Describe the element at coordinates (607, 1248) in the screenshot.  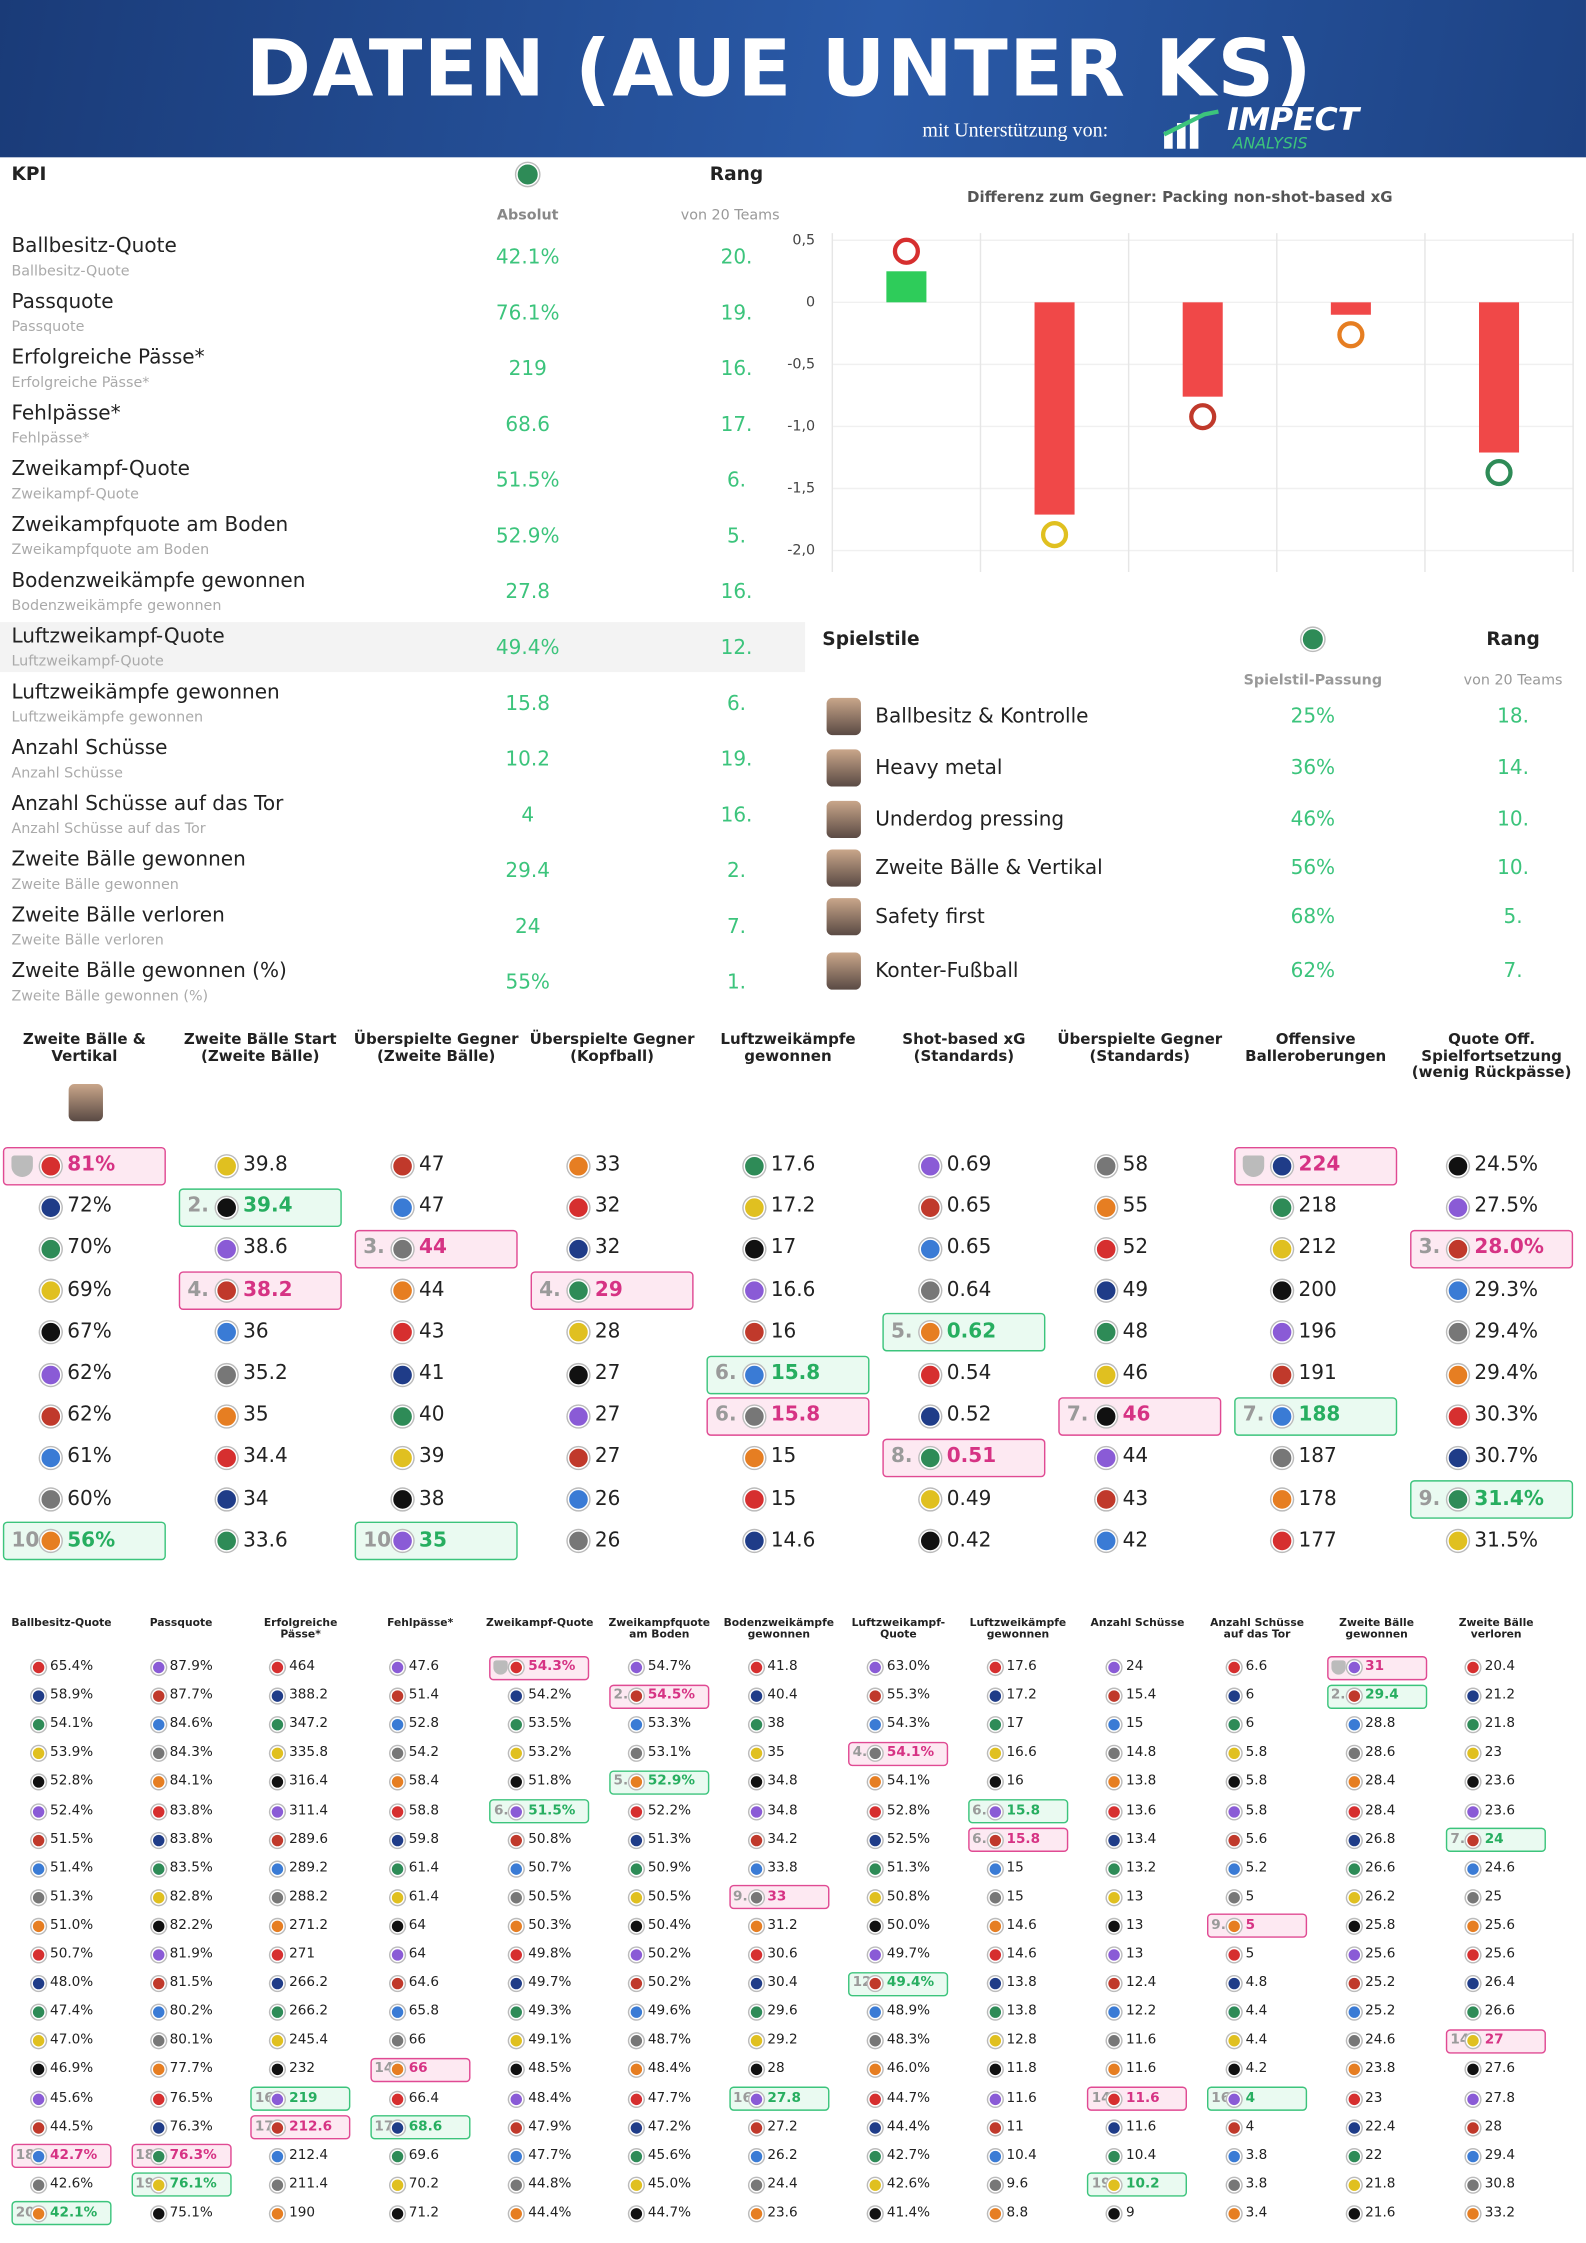
I see `cell-value: 32` at that location.